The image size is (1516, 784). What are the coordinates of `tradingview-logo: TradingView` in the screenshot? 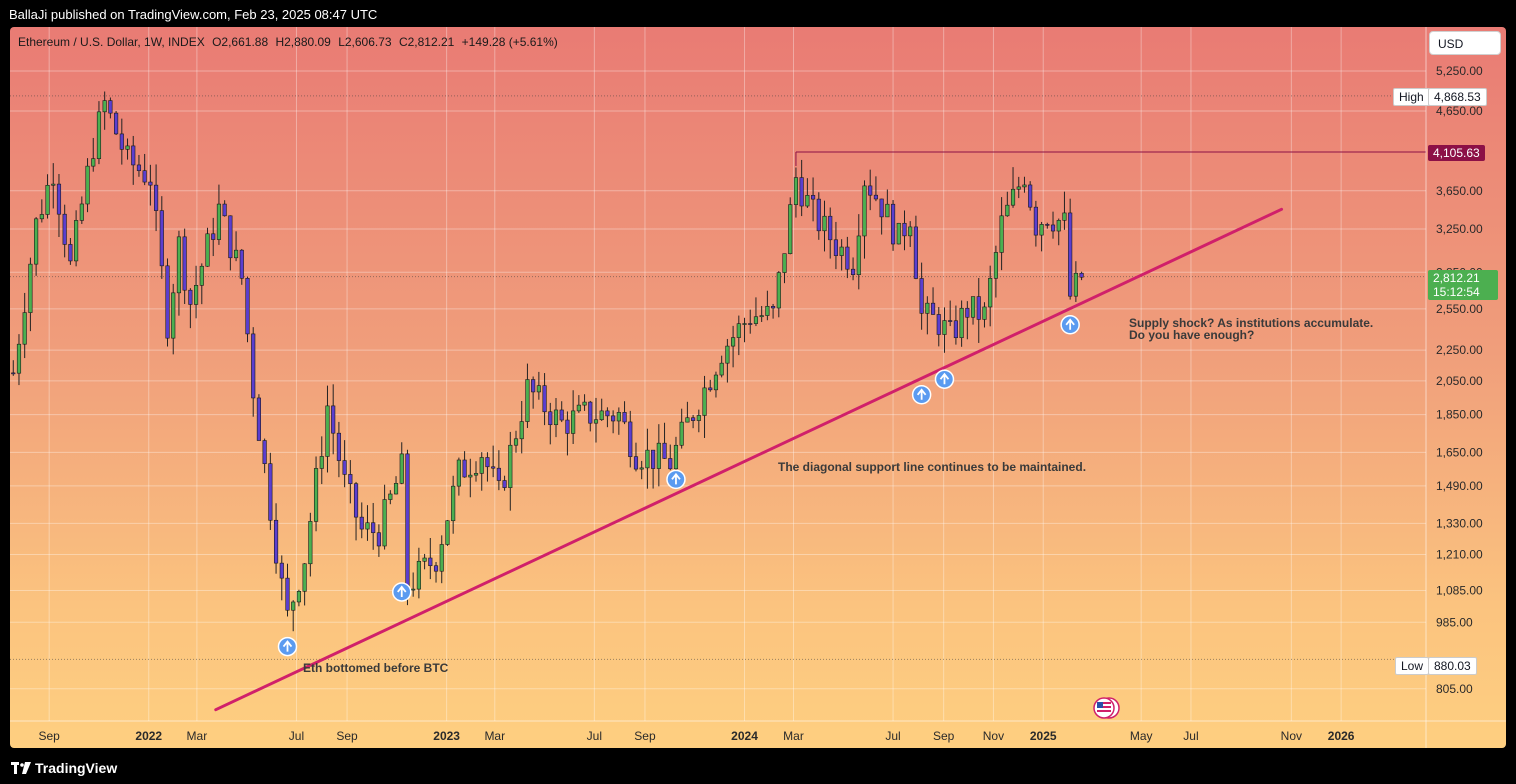 It's located at (64, 768).